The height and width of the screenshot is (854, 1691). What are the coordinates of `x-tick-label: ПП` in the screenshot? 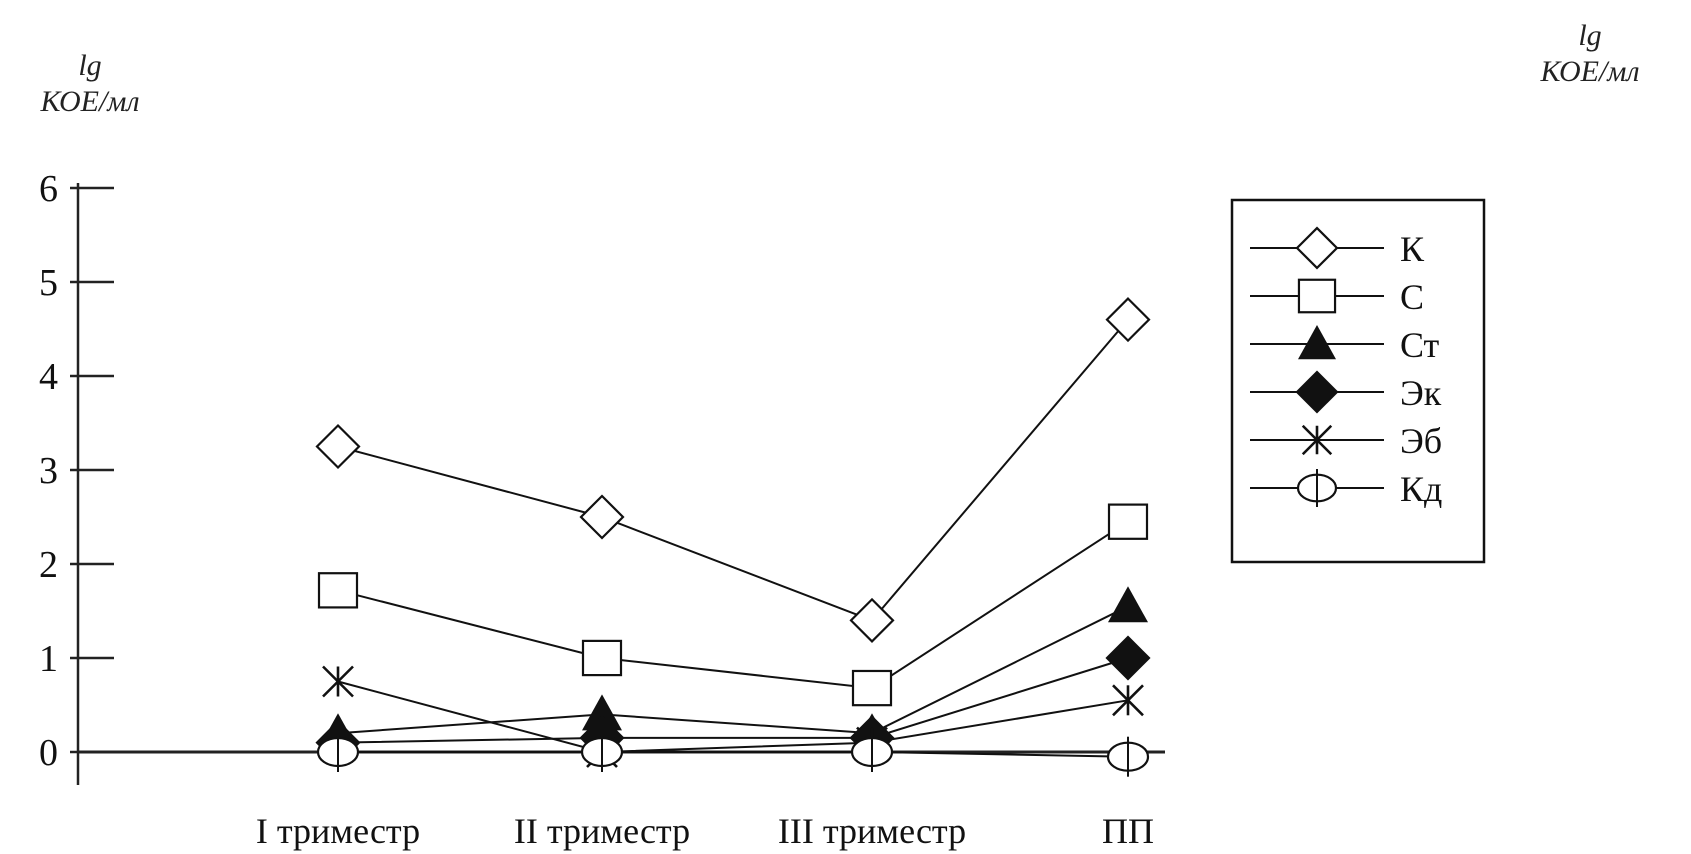 It's located at (1128, 831).